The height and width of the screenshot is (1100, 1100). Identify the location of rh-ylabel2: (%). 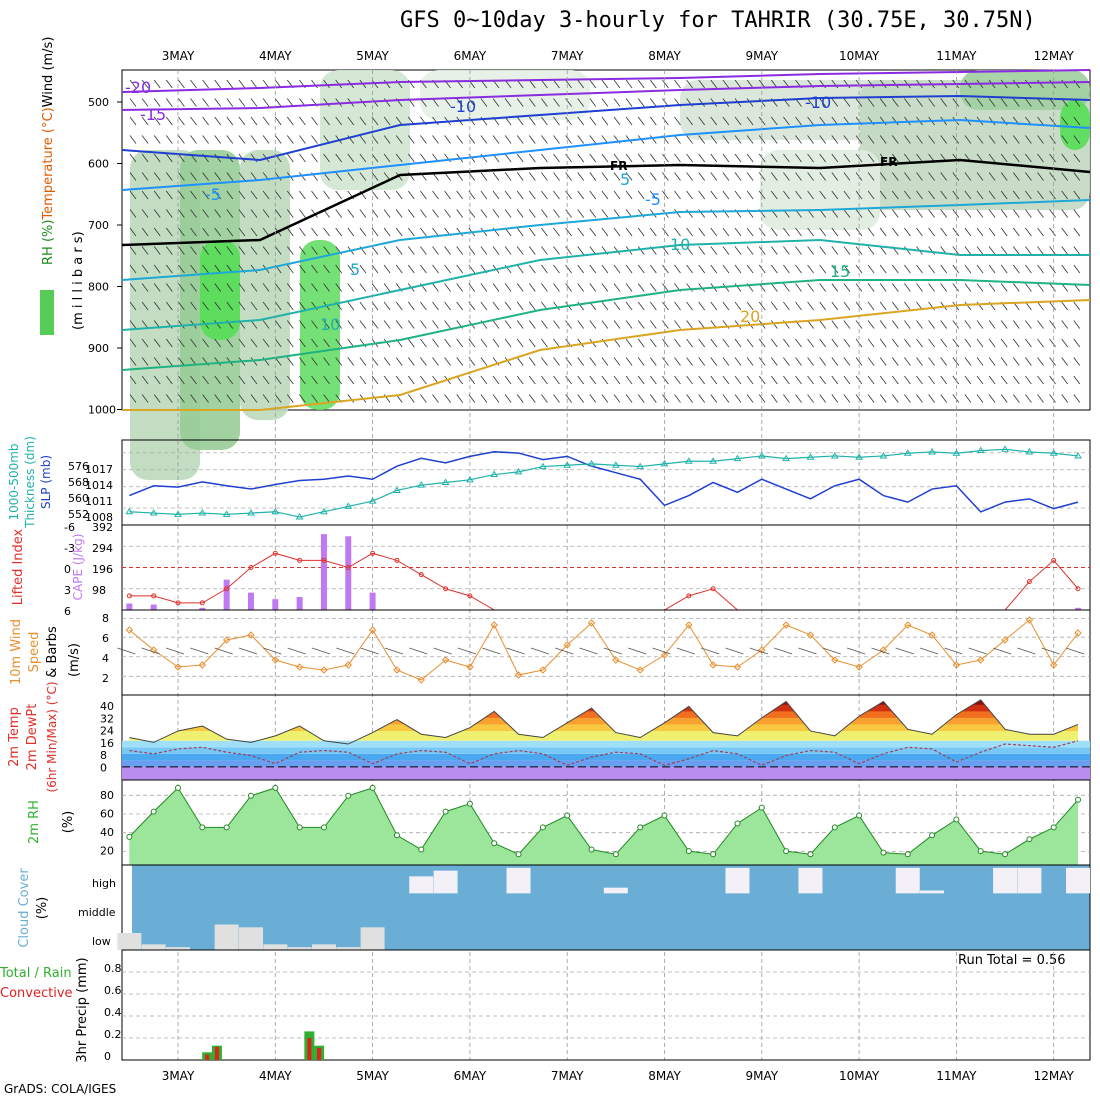
(68, 822).